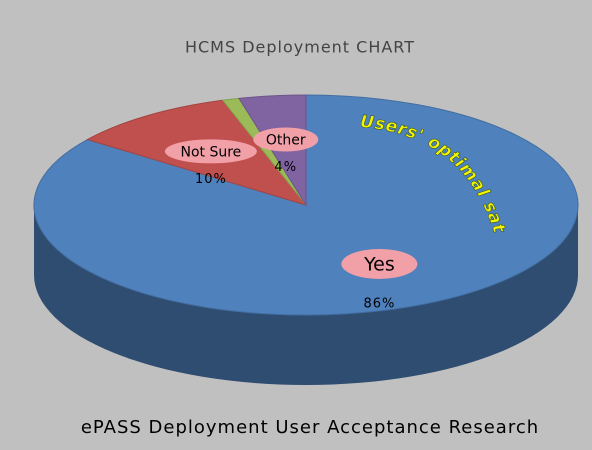 Image resolution: width=592 pixels, height=450 pixels. Describe the element at coordinates (300, 47) in the screenshot. I see `chart-title: HCMS Deployment CHART` at that location.